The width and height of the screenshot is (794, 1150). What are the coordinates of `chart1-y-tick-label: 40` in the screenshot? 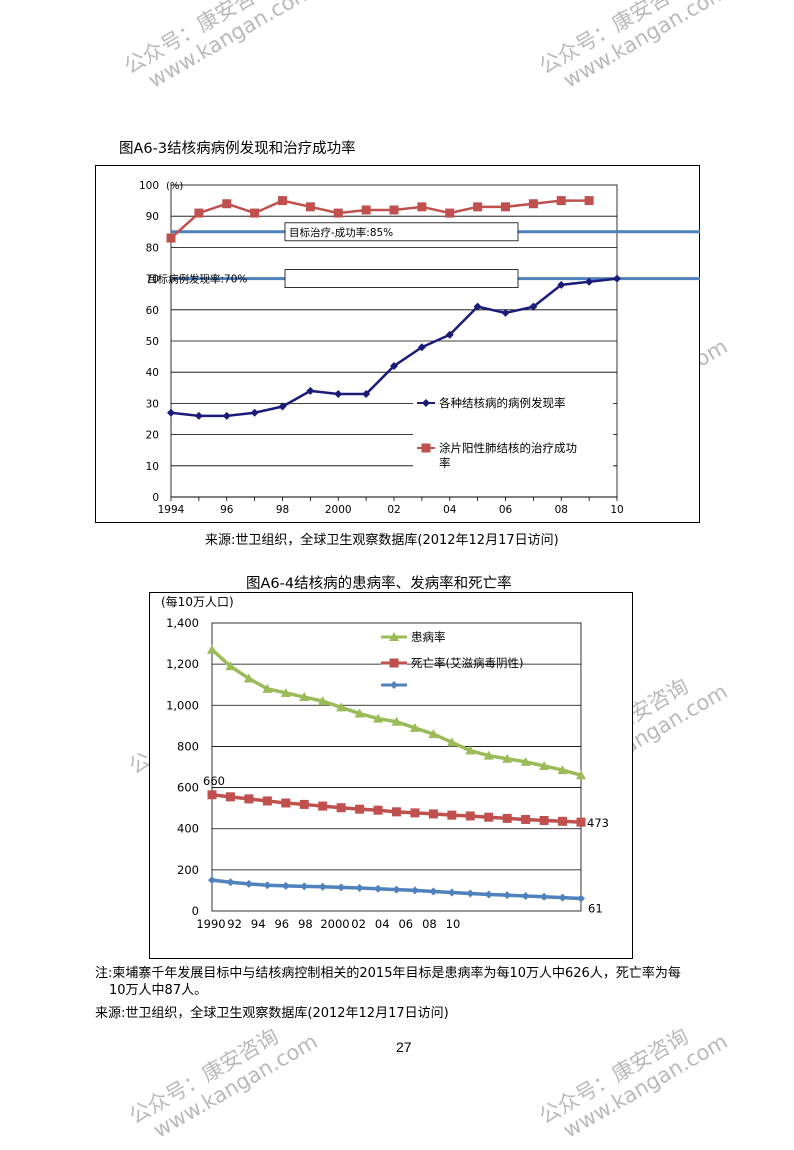 It's located at (152, 373).